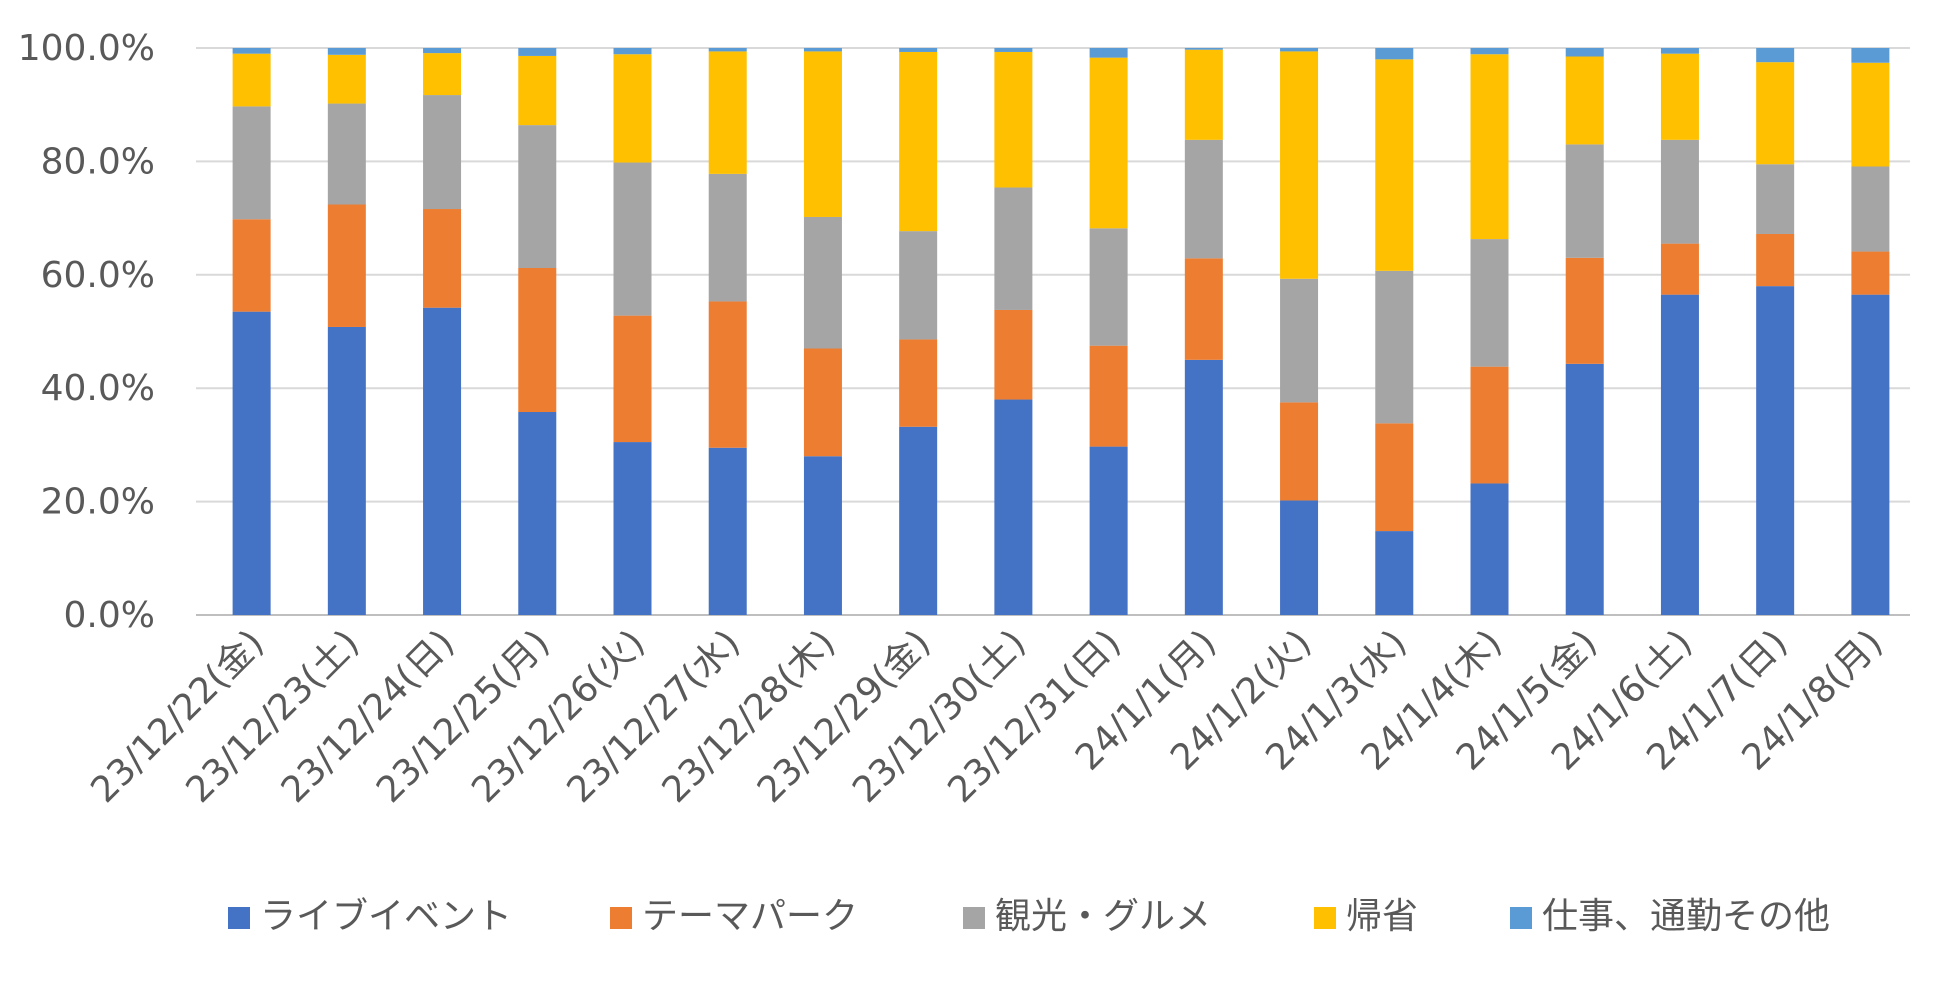 This screenshot has height=983, width=1950. I want to click on legend-label: テーマパーク, so click(750, 916).